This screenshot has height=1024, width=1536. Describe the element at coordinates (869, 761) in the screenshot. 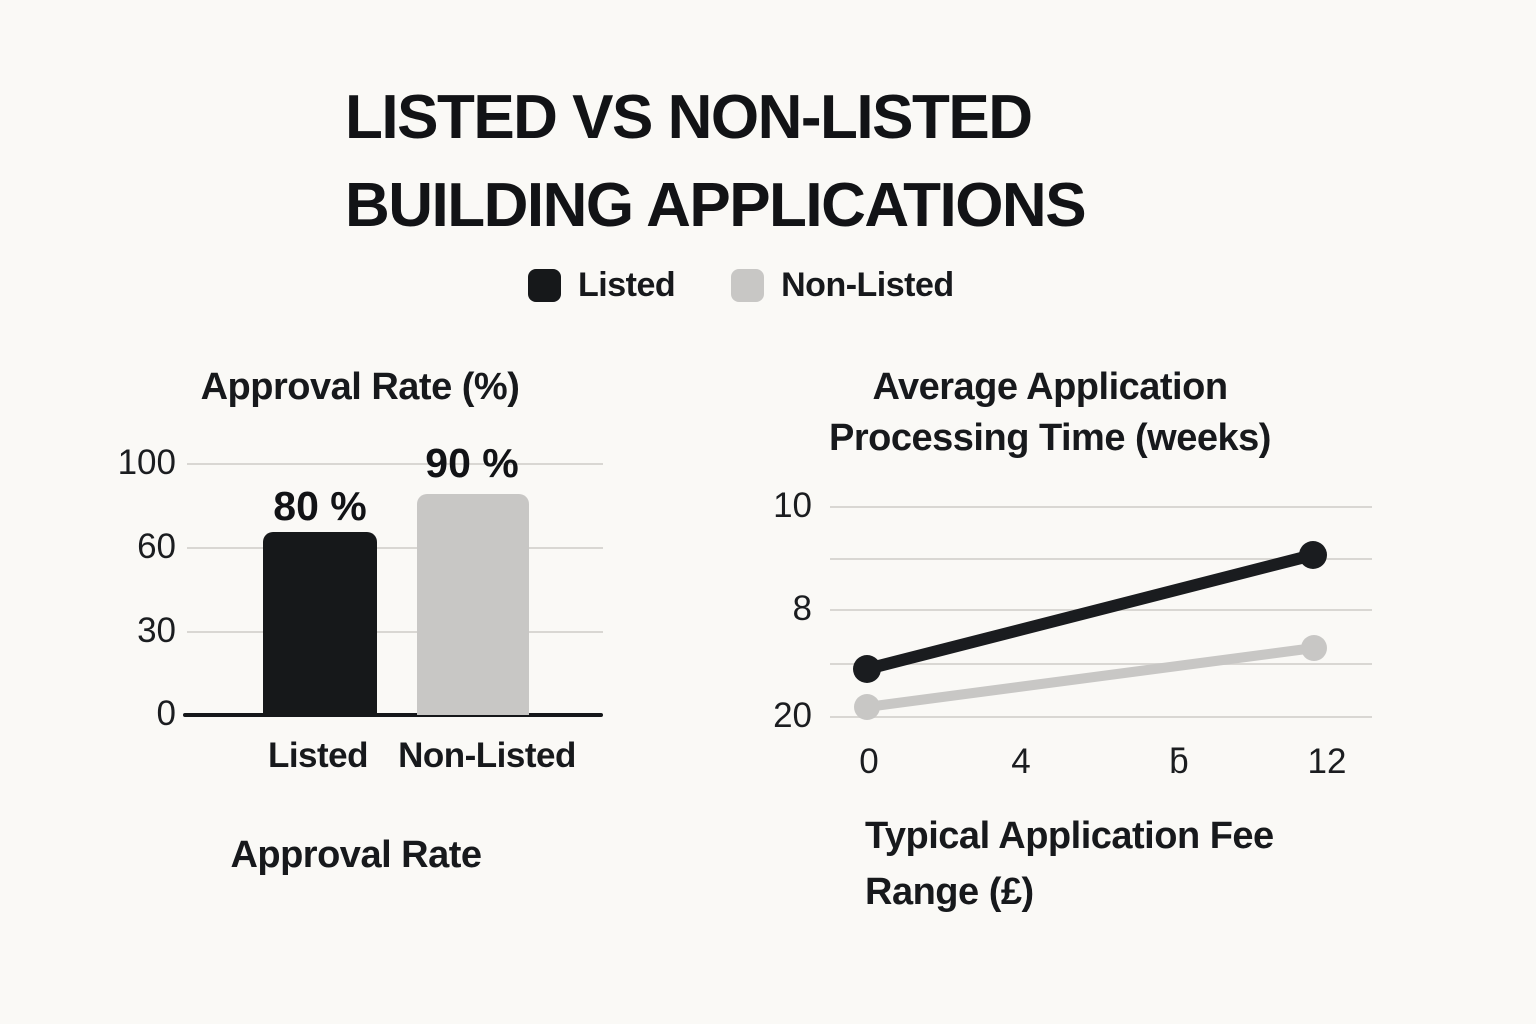

I see `line-xtick-0: 0` at that location.